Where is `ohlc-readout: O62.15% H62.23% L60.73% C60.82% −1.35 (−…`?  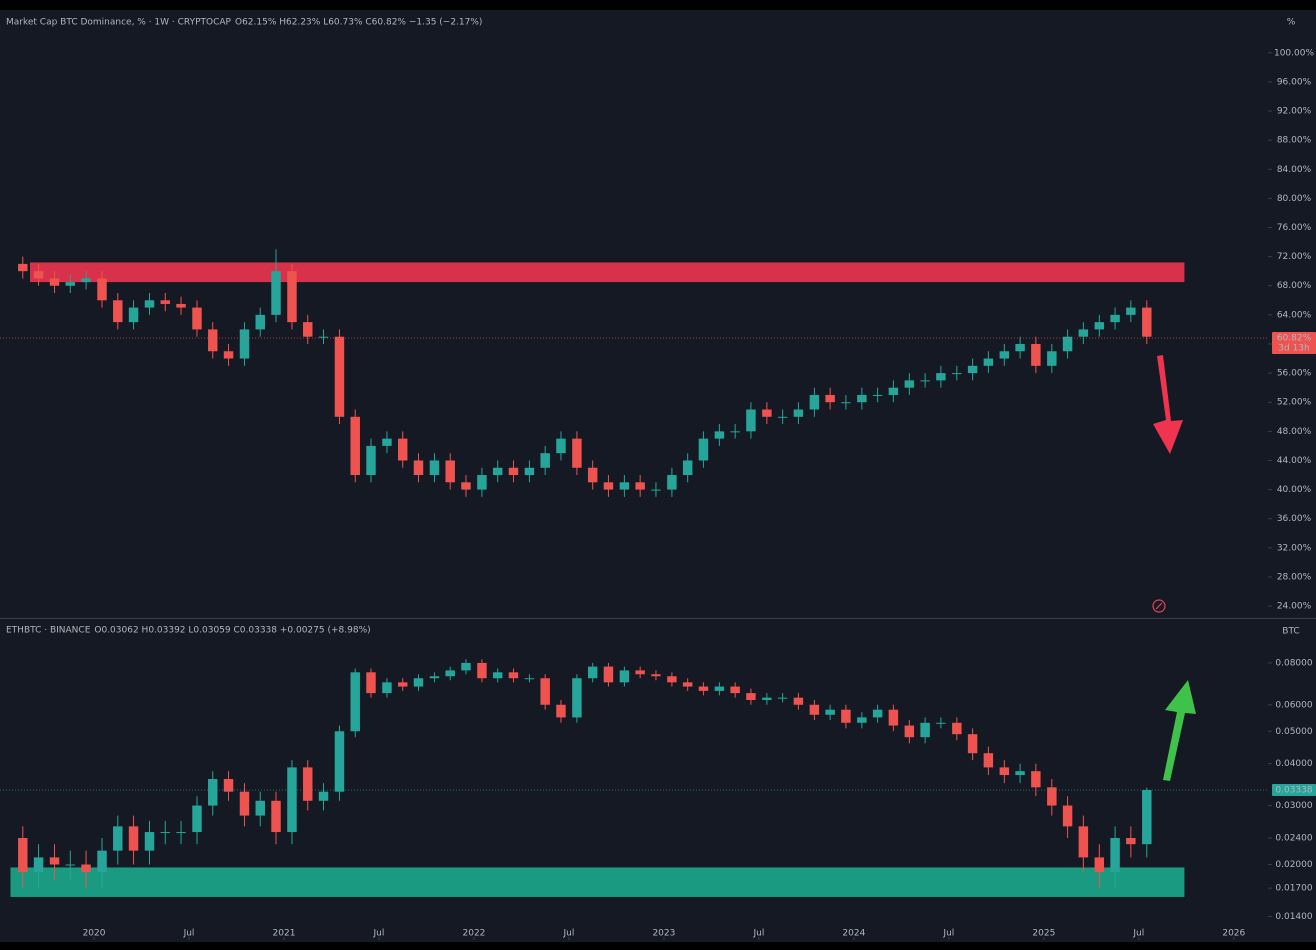
ohlc-readout: O62.15% H62.23% L60.73% C60.82% −1.35 (−… is located at coordinates (358, 23).